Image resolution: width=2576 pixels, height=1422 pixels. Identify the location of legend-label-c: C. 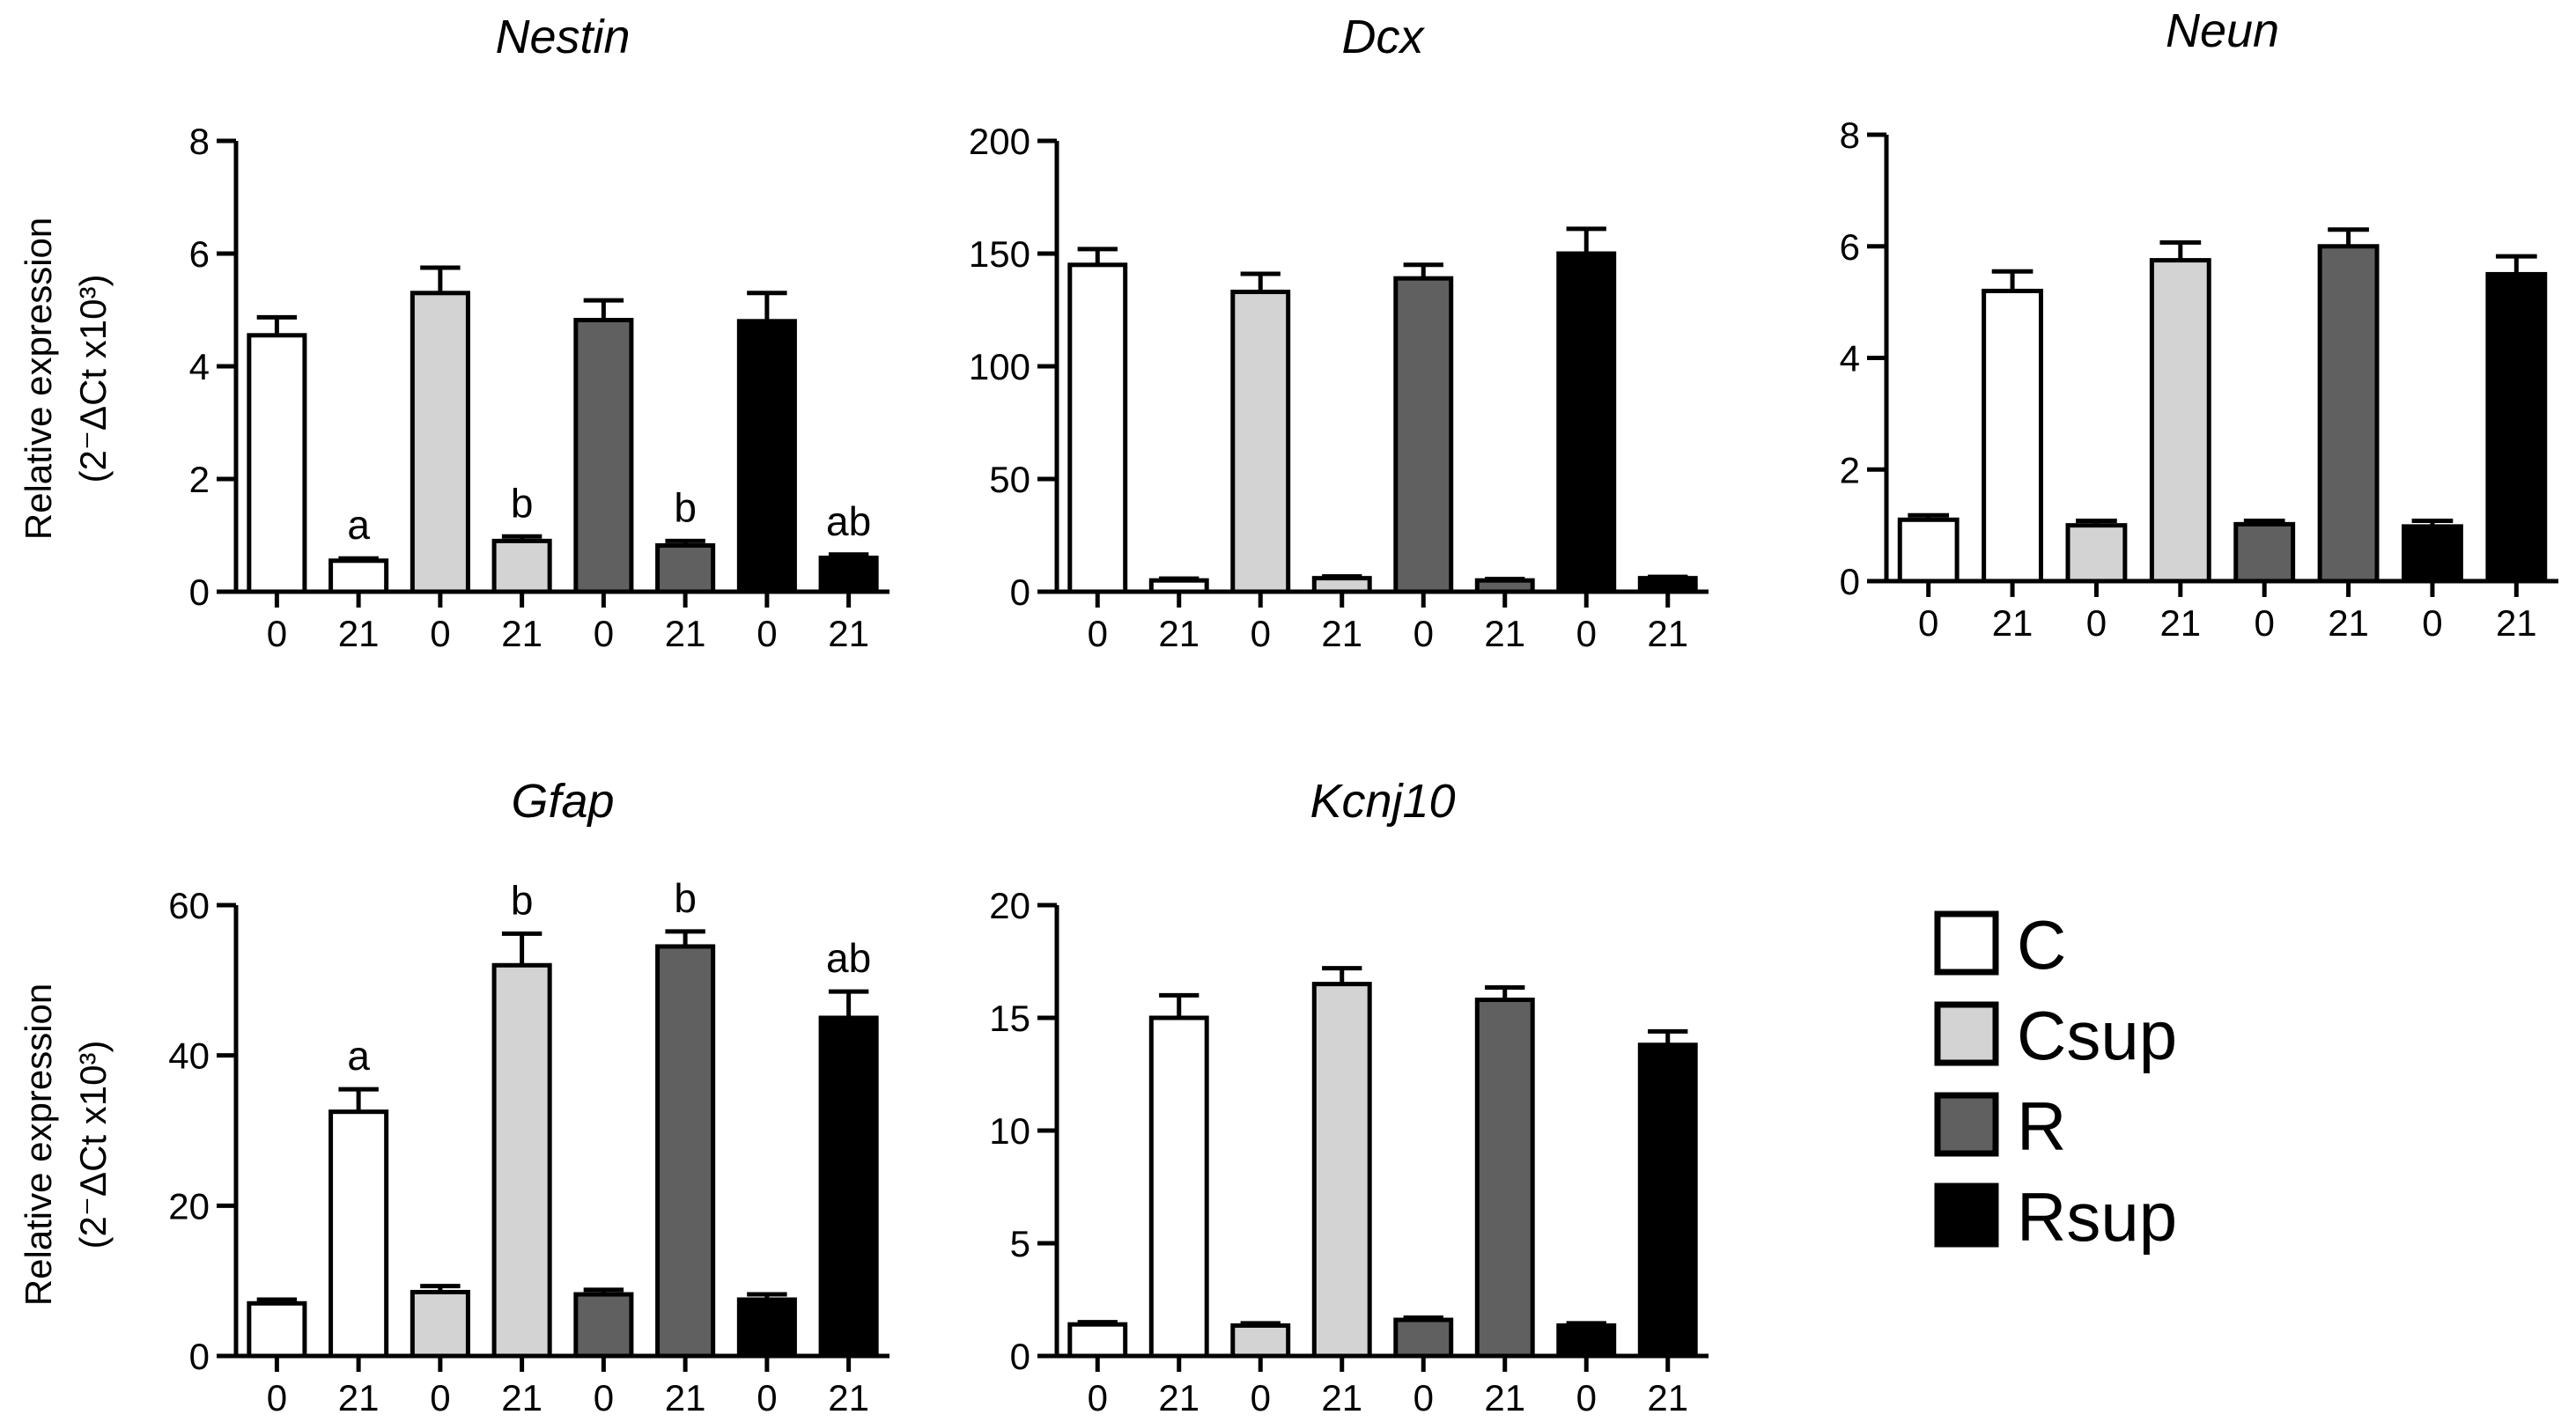
(2041, 945).